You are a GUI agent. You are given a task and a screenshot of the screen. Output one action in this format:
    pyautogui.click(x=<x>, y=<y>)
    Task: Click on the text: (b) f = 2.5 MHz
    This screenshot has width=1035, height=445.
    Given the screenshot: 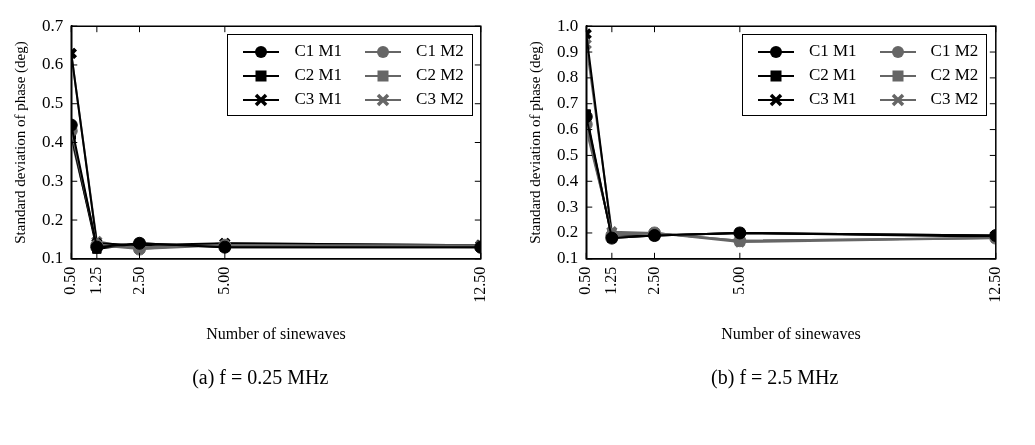 What is the action you would take?
    pyautogui.click(x=775, y=377)
    